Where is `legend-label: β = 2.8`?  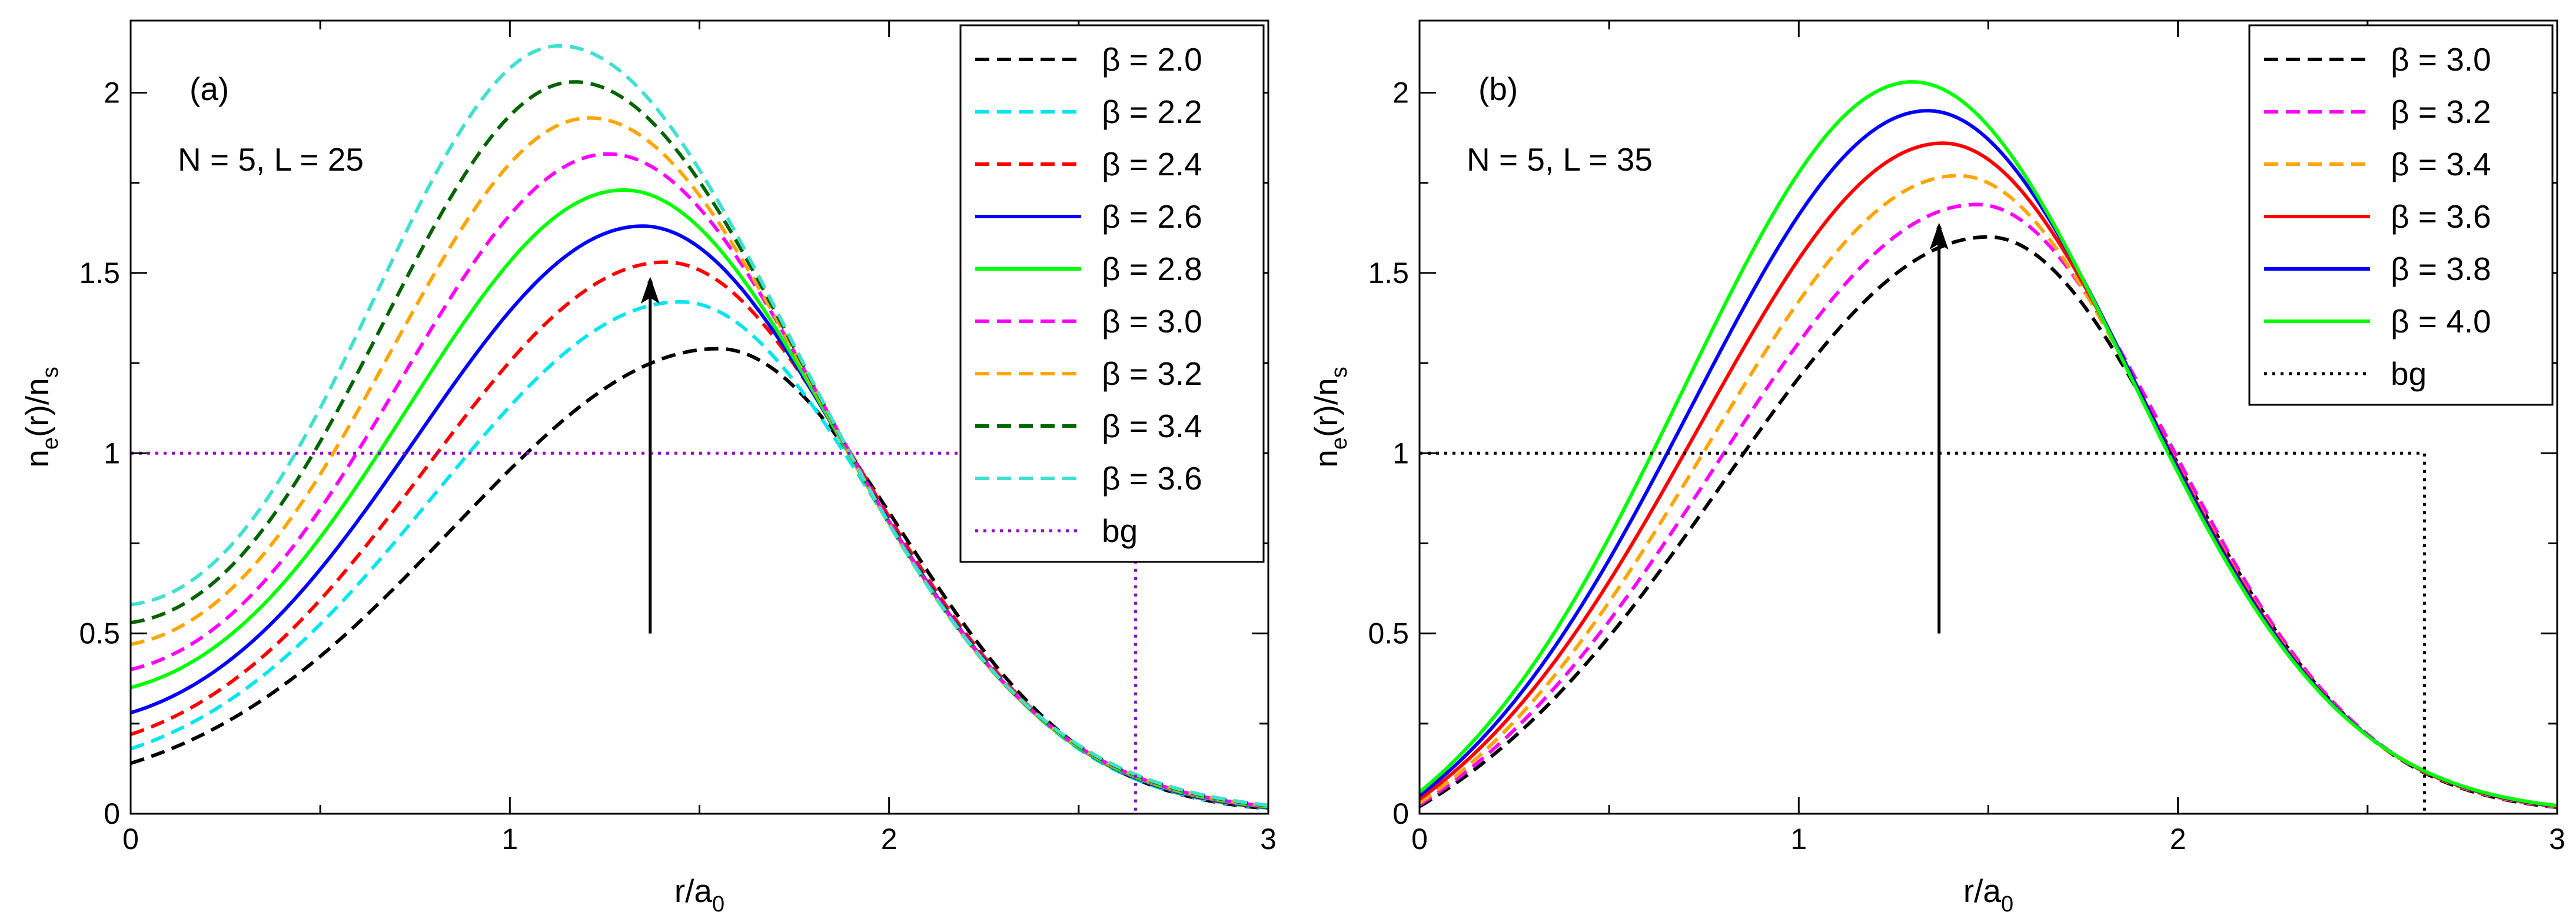 legend-label: β = 2.8 is located at coordinates (1152, 269).